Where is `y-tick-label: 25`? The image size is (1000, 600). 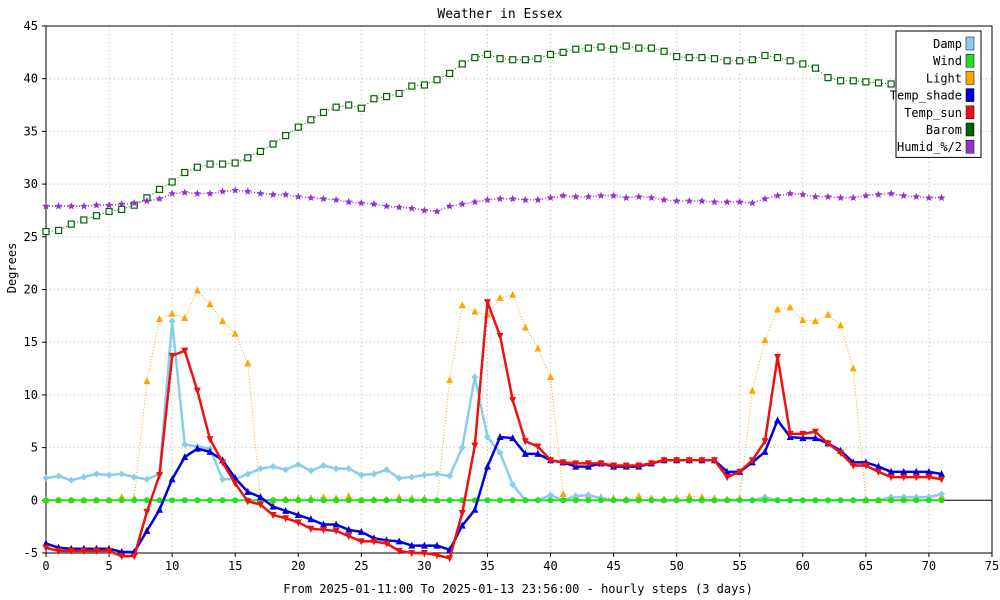 y-tick-label: 25 is located at coordinates (31, 237).